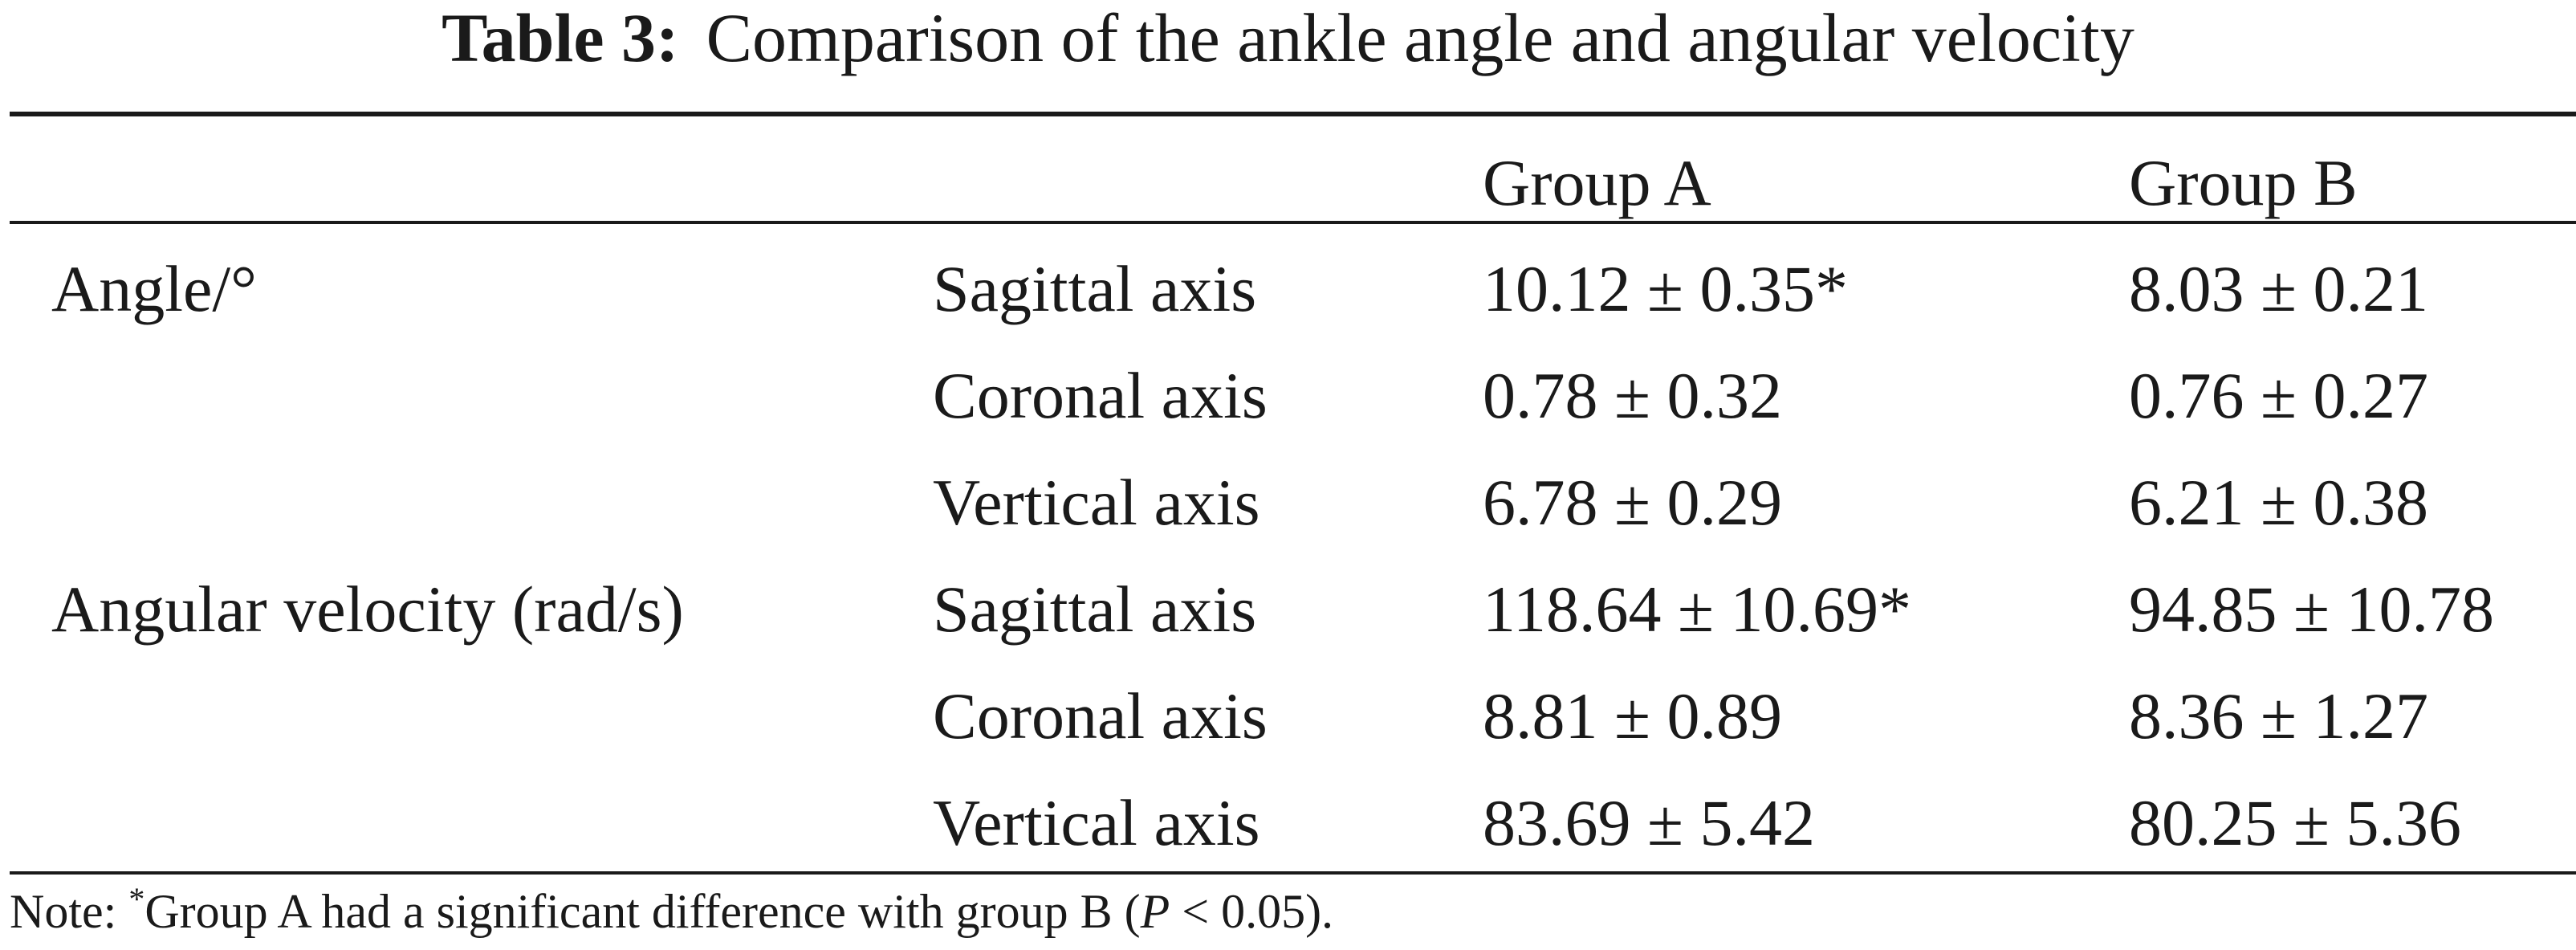  Describe the element at coordinates (1650, 823) in the screenshot. I see `group-a-value: 83.69 ± 5.42` at that location.